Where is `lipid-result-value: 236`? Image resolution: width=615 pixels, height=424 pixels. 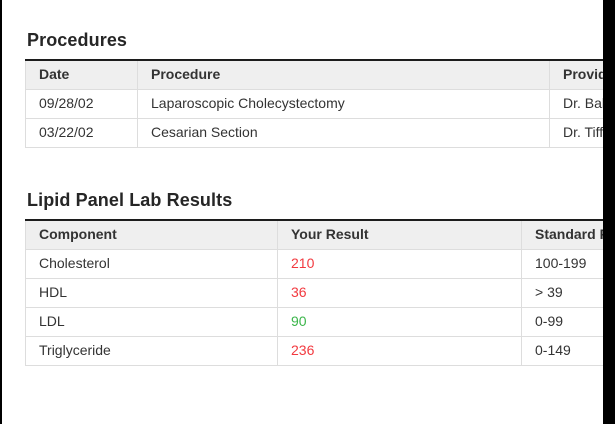
lipid-result-value: 236 is located at coordinates (399, 351).